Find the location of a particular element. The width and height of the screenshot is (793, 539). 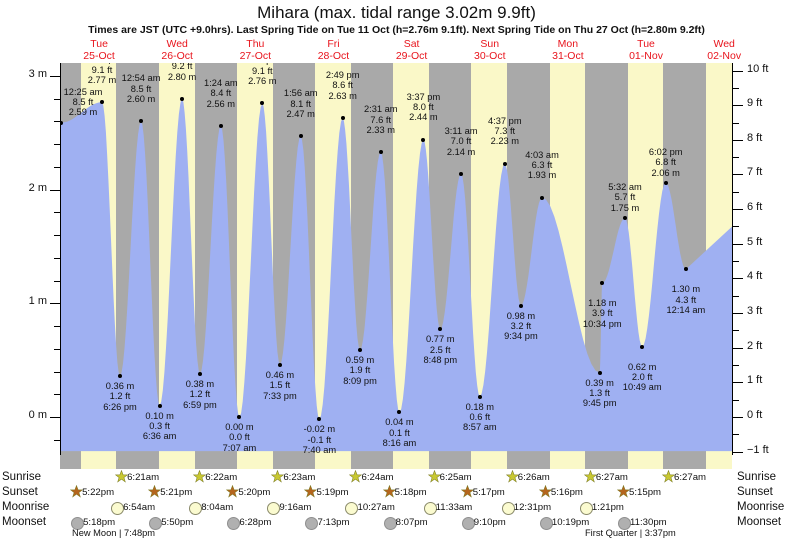

tide-label-line: 2.44 m is located at coordinates (423, 117).